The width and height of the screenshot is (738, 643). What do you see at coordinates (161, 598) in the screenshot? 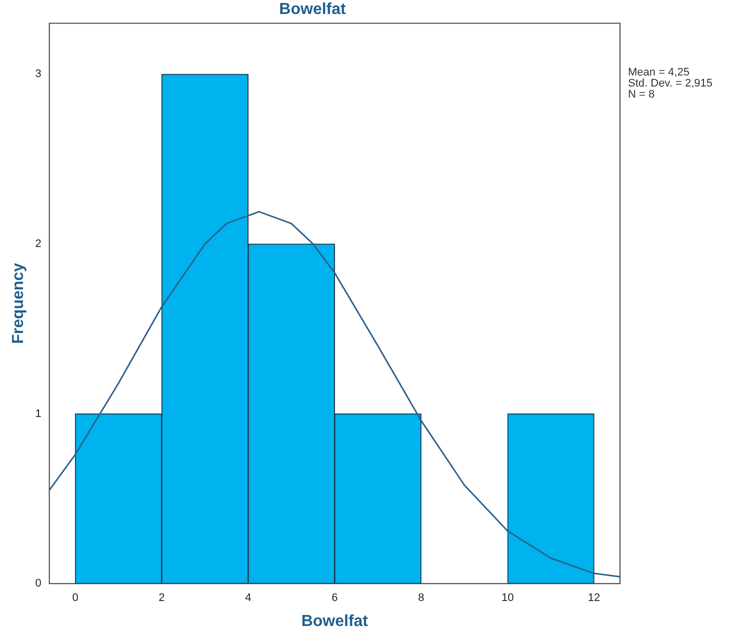
I see `x-tick-label: 2` at bounding box center [161, 598].